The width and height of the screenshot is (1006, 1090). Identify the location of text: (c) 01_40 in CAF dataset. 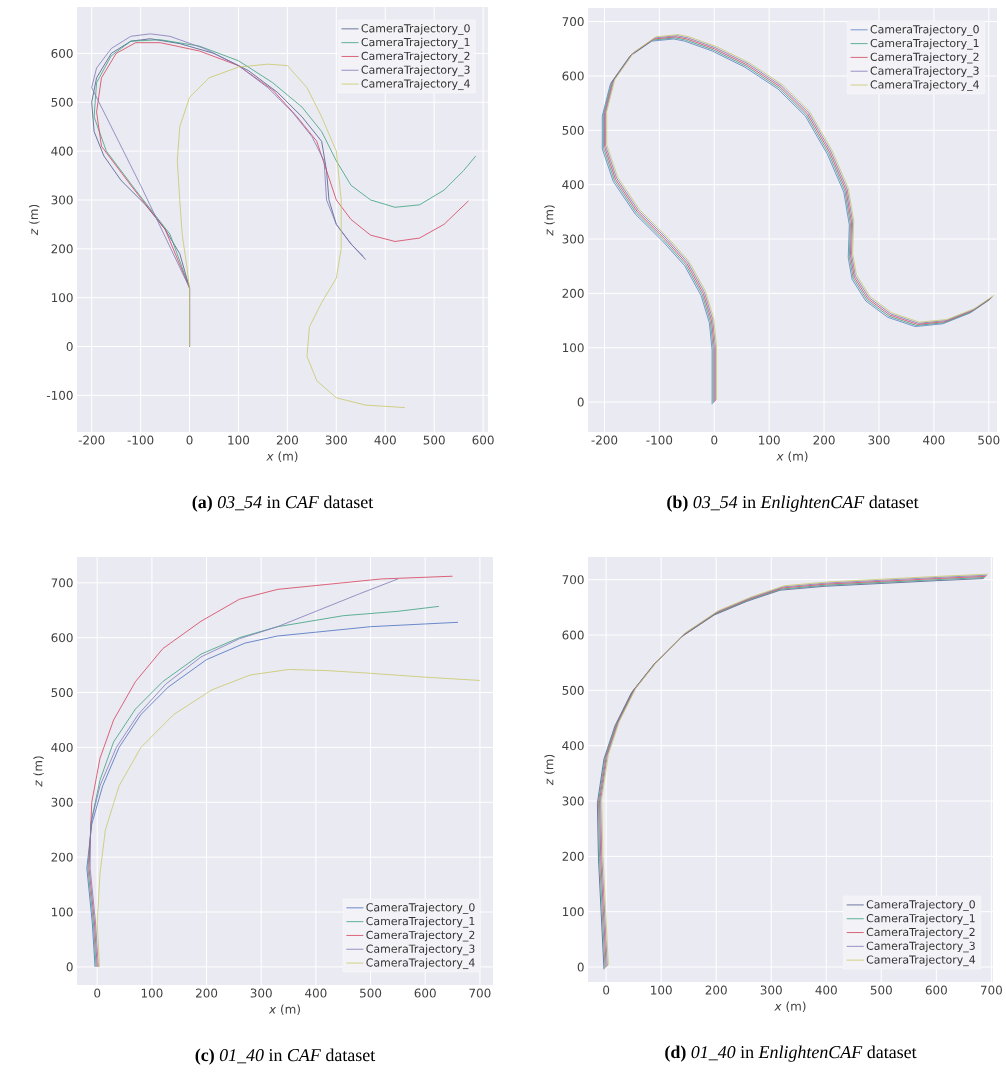
(285, 1056).